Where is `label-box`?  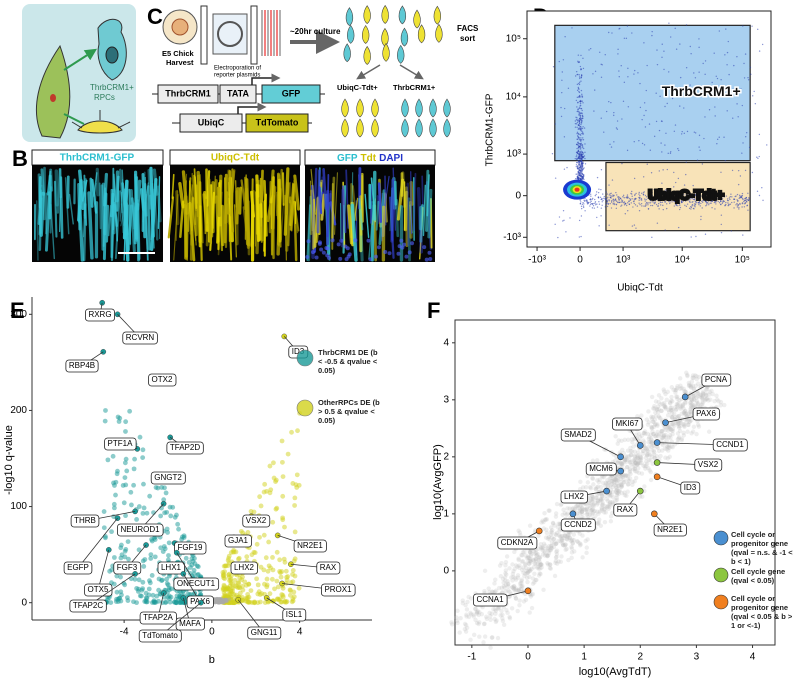
label-box is located at coordinates (120, 444).